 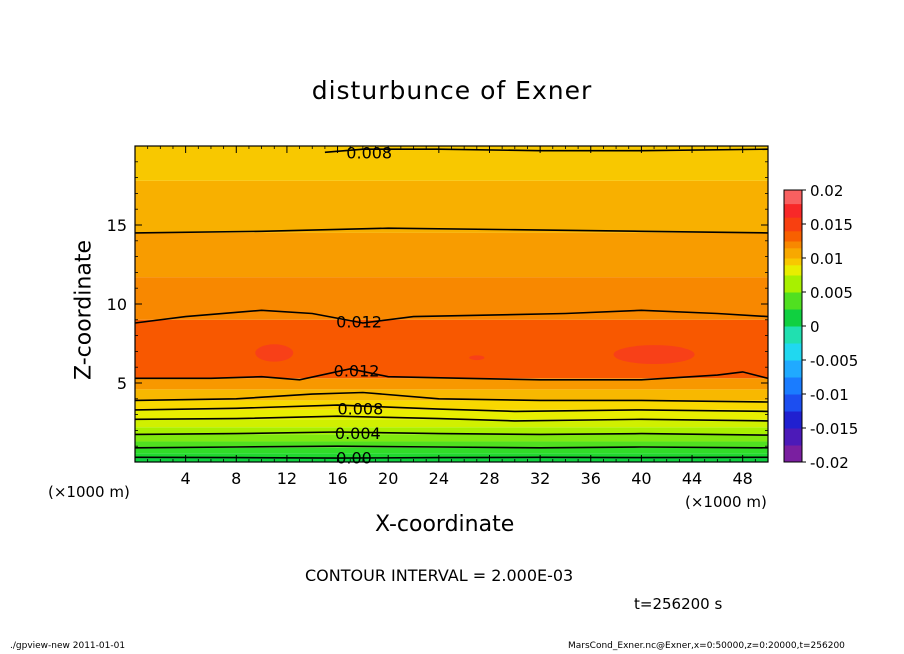 I want to click on x-tick-label: 12, so click(x=287, y=478).